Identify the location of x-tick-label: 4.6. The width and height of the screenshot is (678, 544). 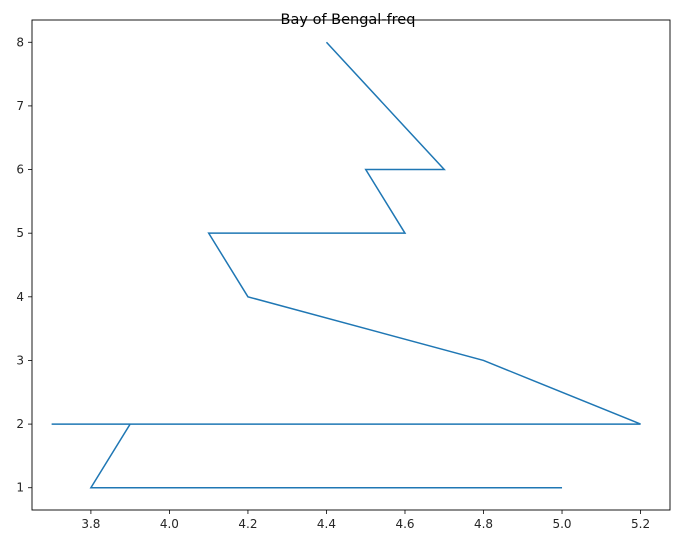
(404, 524).